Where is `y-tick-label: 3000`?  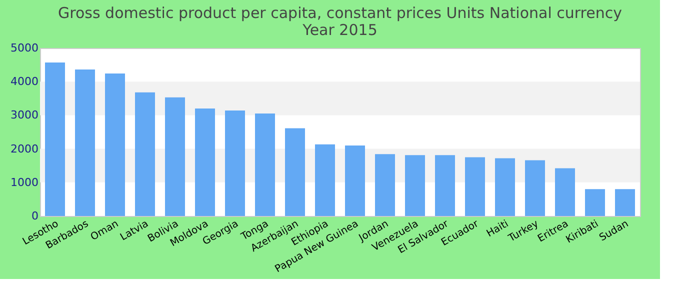
y-tick-label: 3000 is located at coordinates (24, 115).